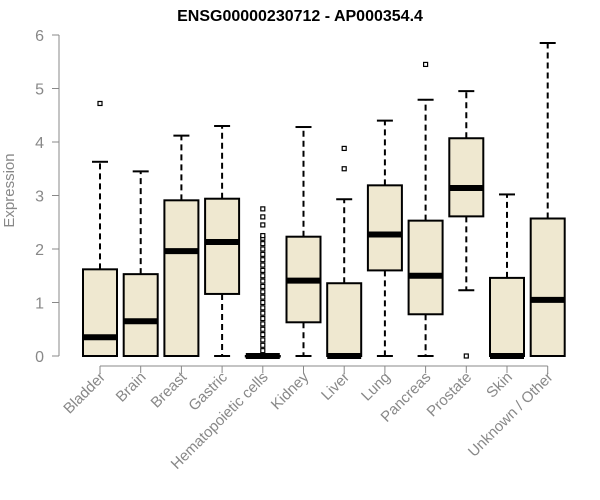 The image size is (600, 500). Describe the element at coordinates (450, 395) in the screenshot. I see `x-tick-label: Prostate` at that location.